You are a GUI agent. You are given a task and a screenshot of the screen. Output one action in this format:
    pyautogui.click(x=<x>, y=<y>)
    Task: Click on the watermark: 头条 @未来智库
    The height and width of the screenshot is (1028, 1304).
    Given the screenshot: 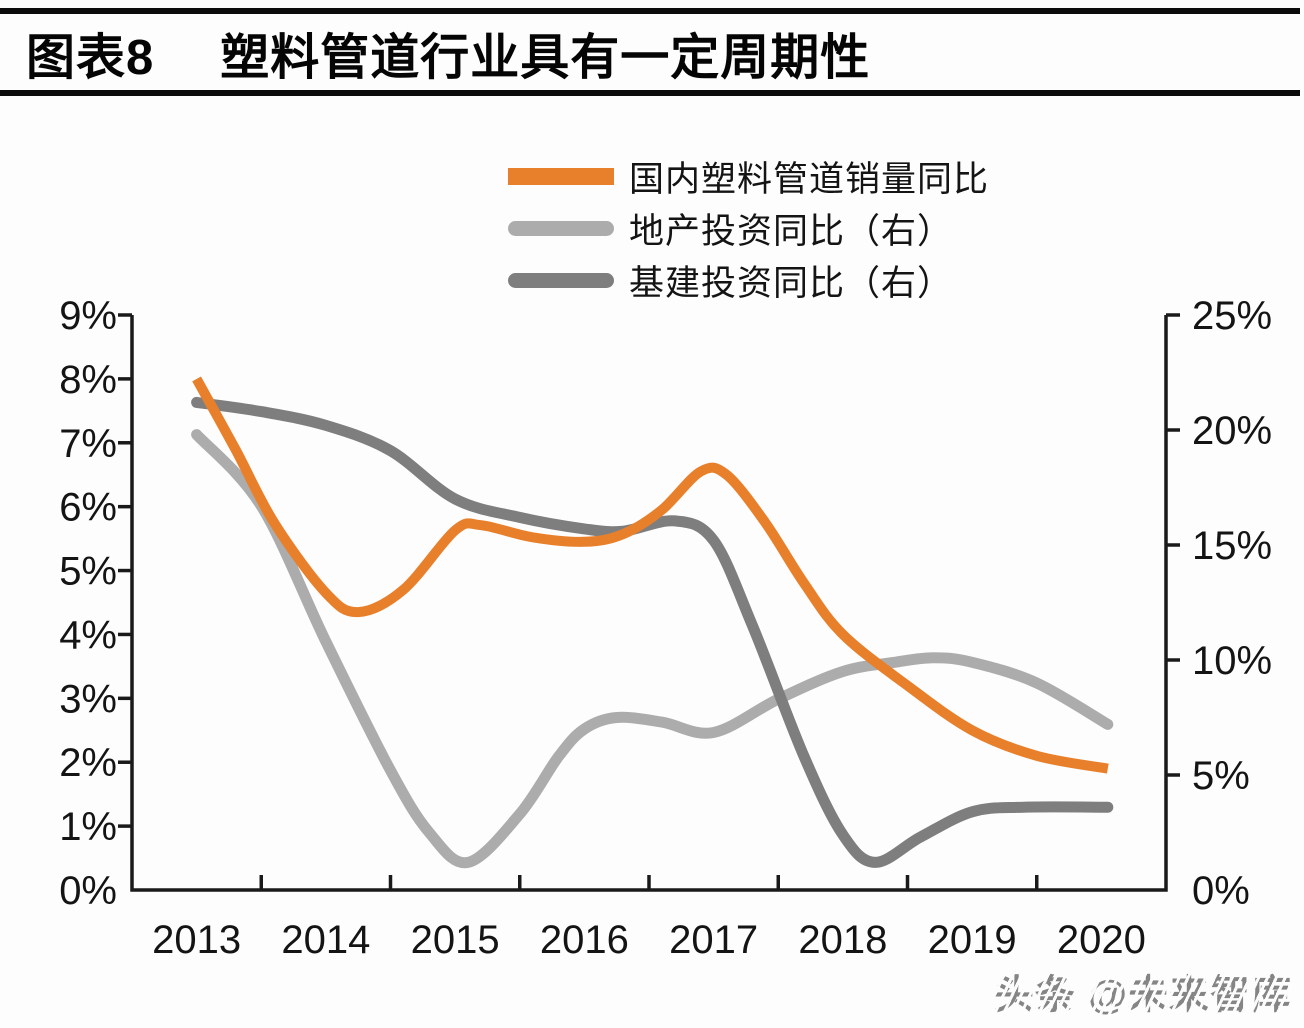 What is the action you would take?
    pyautogui.click(x=1143, y=991)
    